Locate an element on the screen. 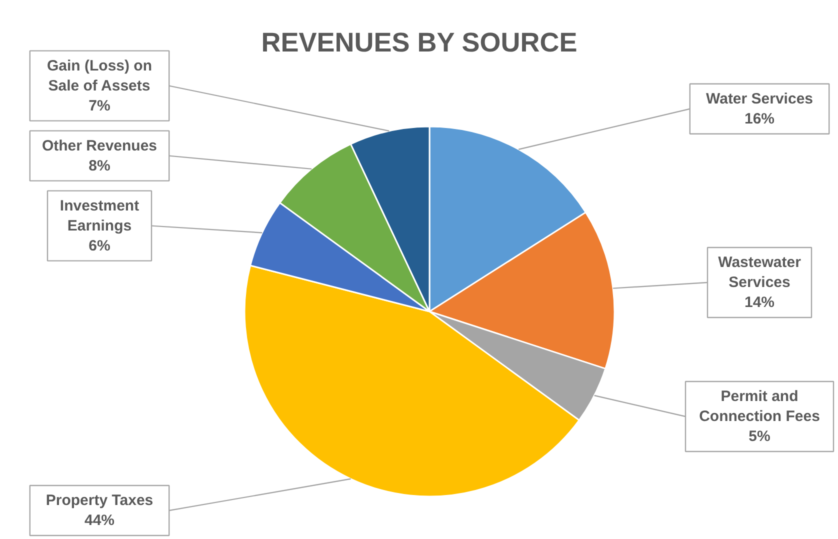 The height and width of the screenshot is (539, 838). data-label: 16% is located at coordinates (759, 119).